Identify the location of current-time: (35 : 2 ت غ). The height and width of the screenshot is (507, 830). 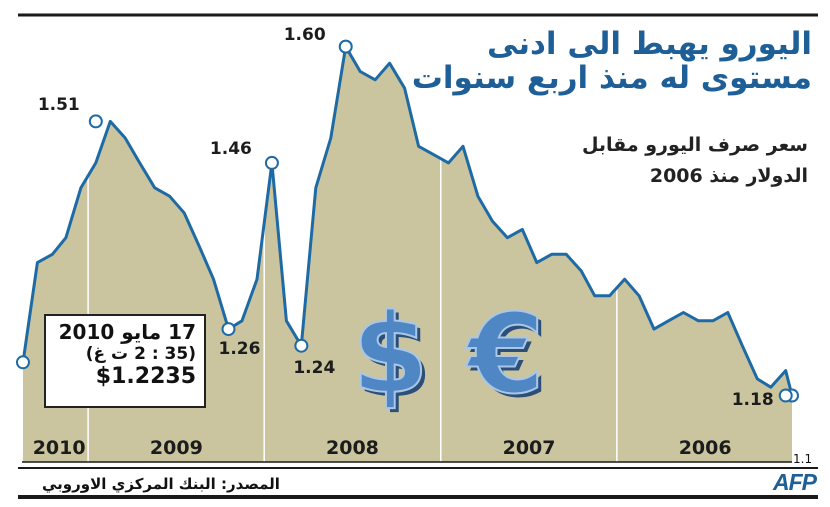
(140, 354).